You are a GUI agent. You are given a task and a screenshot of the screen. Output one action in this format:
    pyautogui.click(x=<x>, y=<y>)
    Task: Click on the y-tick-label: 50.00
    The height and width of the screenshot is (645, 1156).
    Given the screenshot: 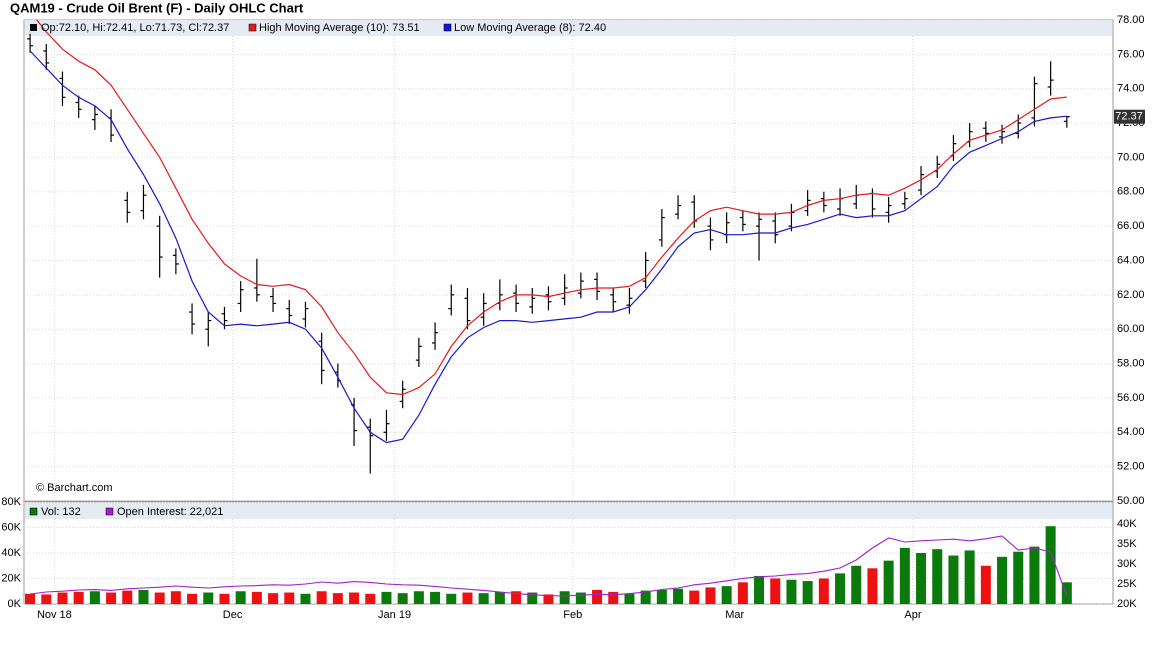 What is the action you would take?
    pyautogui.click(x=1131, y=501)
    